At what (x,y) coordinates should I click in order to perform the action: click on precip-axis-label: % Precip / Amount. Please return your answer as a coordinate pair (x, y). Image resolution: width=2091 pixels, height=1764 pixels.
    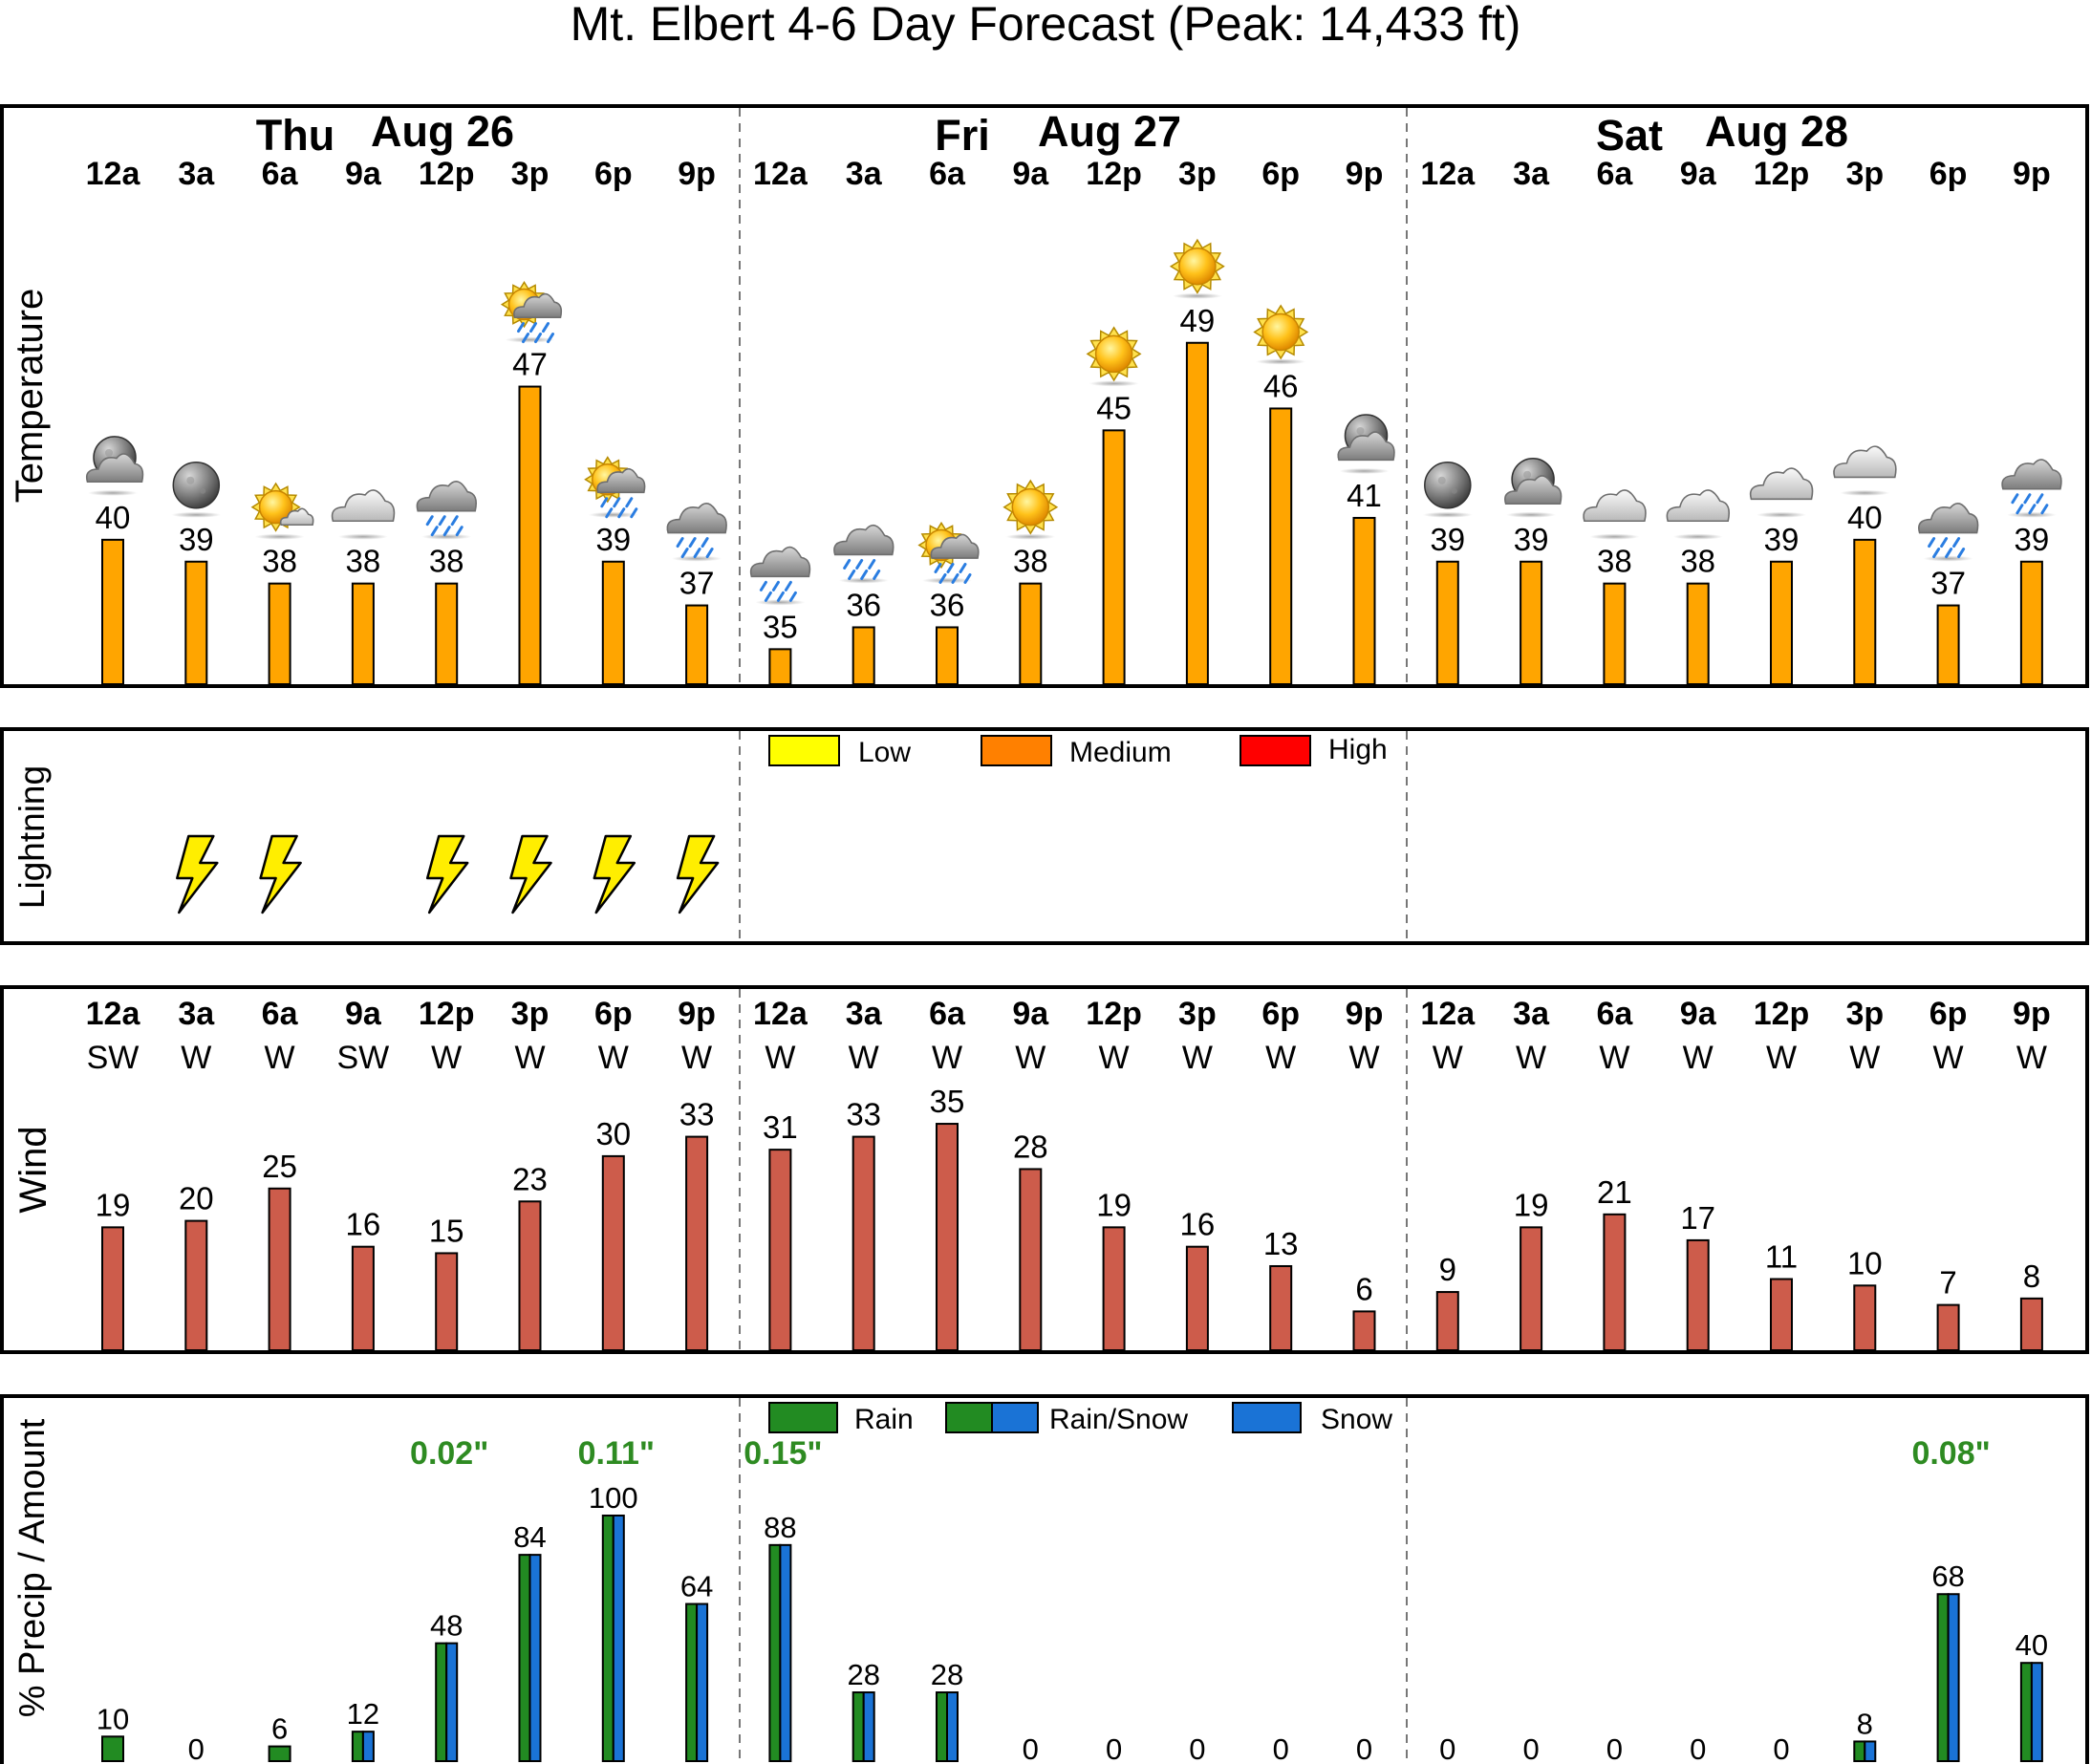
    Looking at the image, I should click on (32, 1568).